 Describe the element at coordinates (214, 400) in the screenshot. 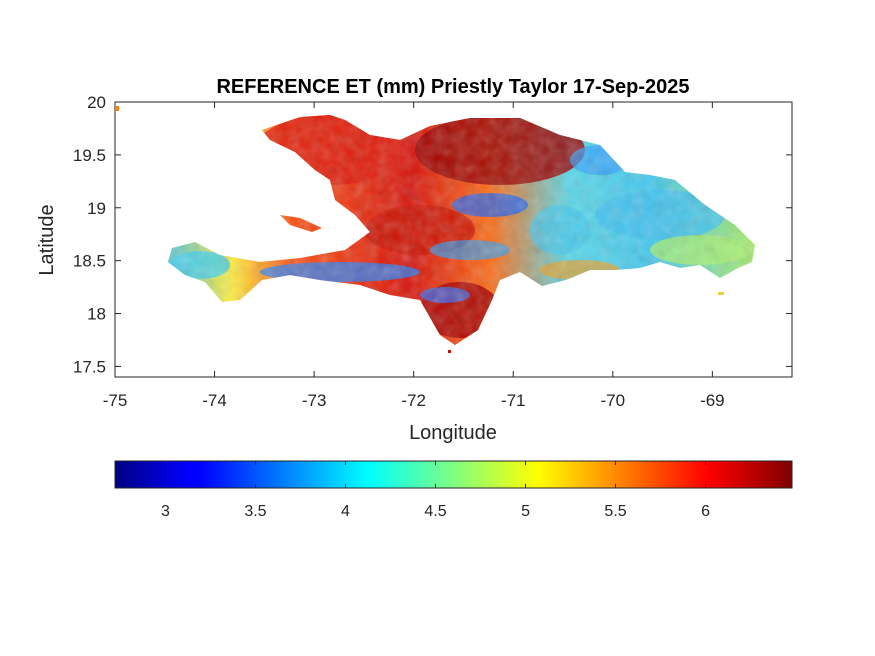

I see `x-tick-label: -74` at that location.